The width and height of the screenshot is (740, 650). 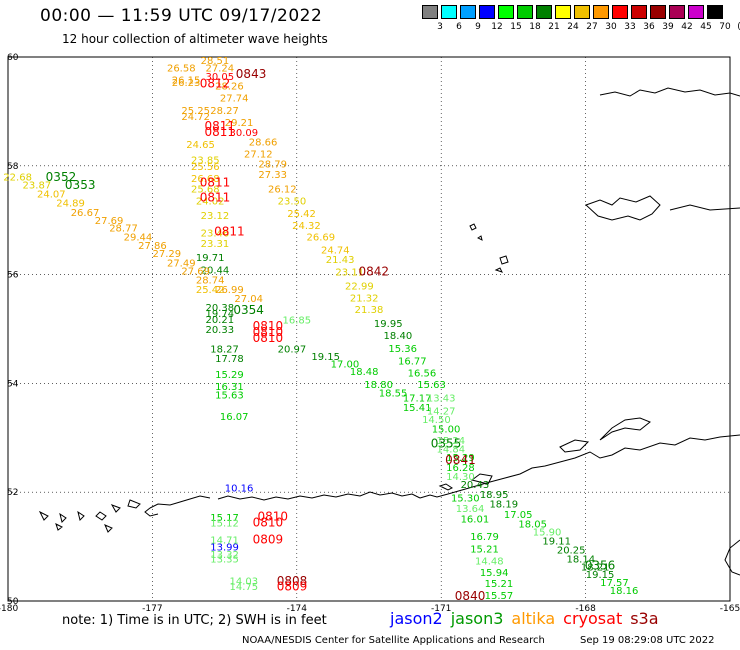 What do you see at coordinates (224, 349) in the screenshot?
I see `wave-height-label: 18.27` at bounding box center [224, 349].